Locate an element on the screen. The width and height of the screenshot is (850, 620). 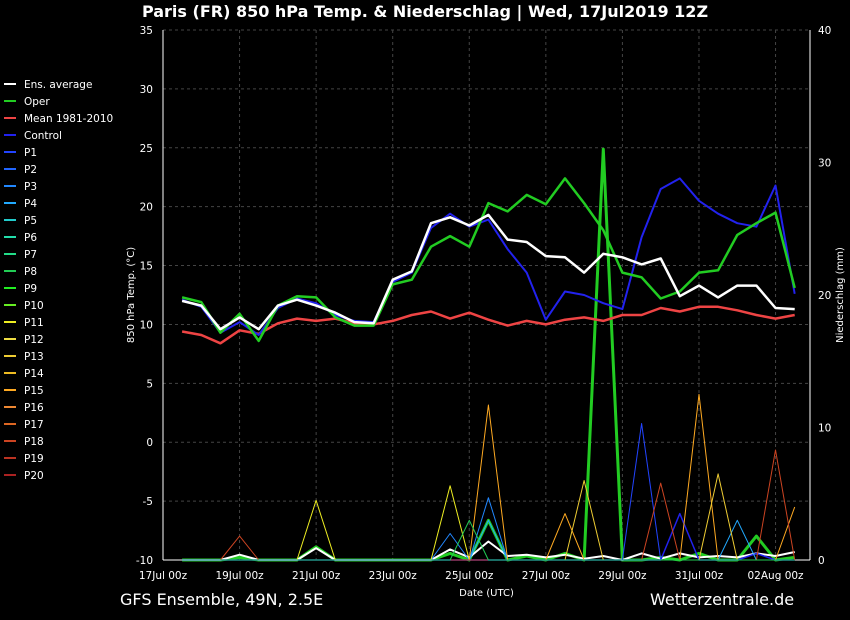
legend-label: P19 is located at coordinates (34, 459).